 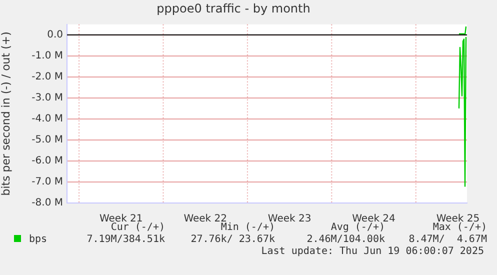 I want to click on legend-label: bps, so click(x=38, y=240).